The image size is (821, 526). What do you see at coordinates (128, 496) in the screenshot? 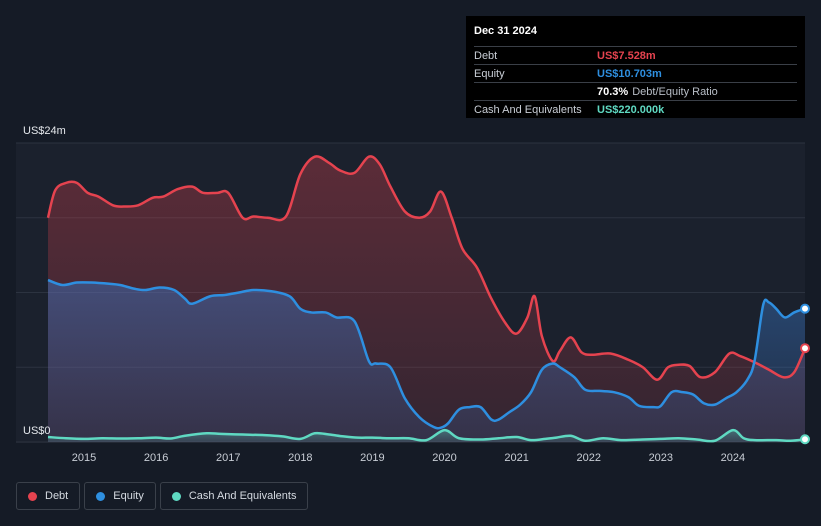
I see `legend-label-equity: Equity` at bounding box center [128, 496].